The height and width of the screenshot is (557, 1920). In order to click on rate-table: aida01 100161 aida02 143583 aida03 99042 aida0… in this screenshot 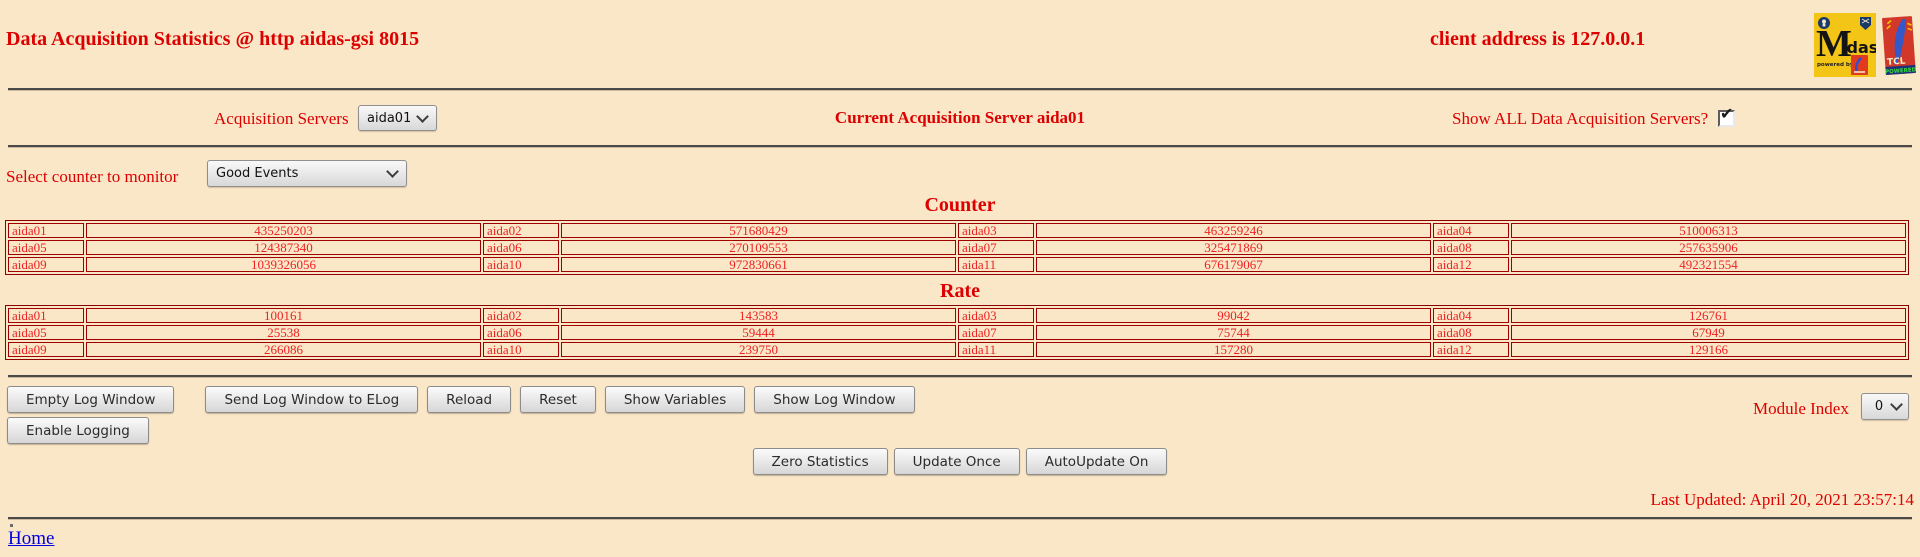, I will do `click(957, 332)`.